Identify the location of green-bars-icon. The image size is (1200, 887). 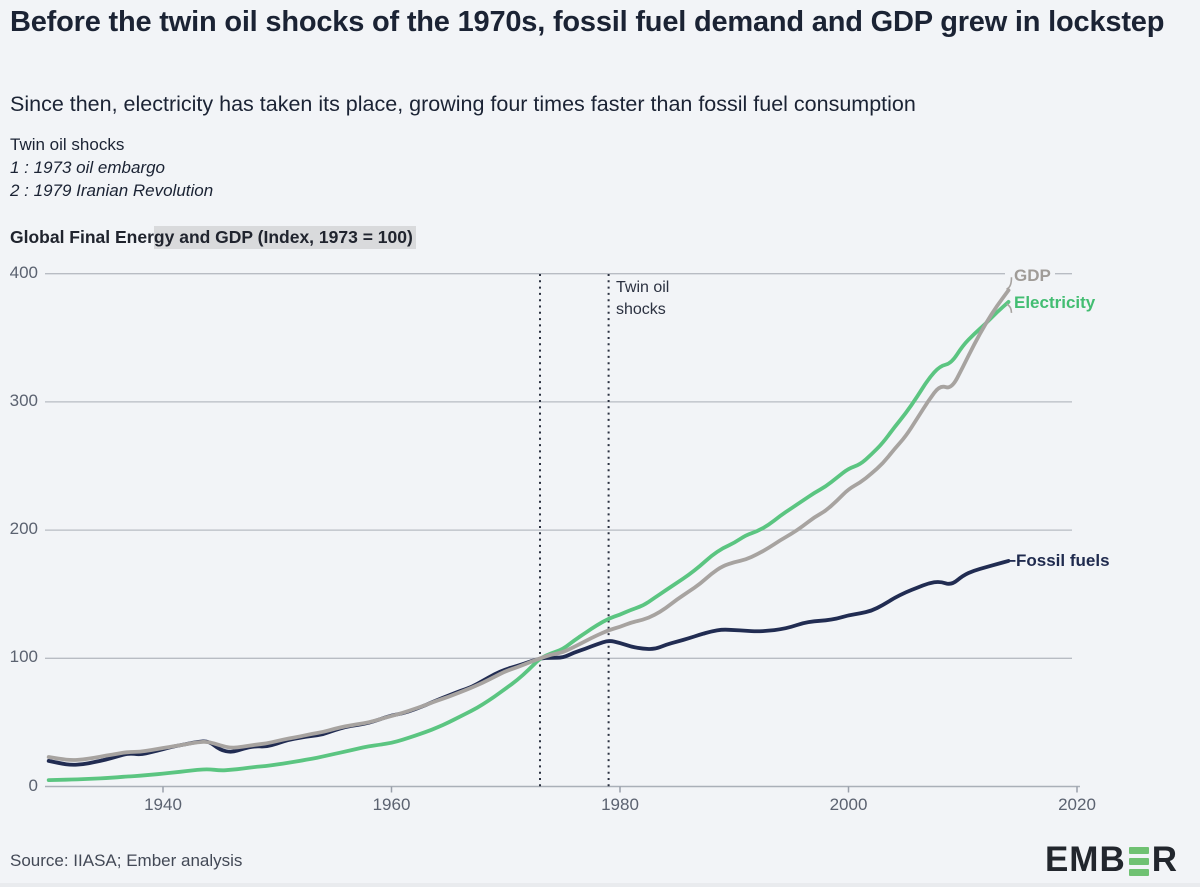
(1138, 861).